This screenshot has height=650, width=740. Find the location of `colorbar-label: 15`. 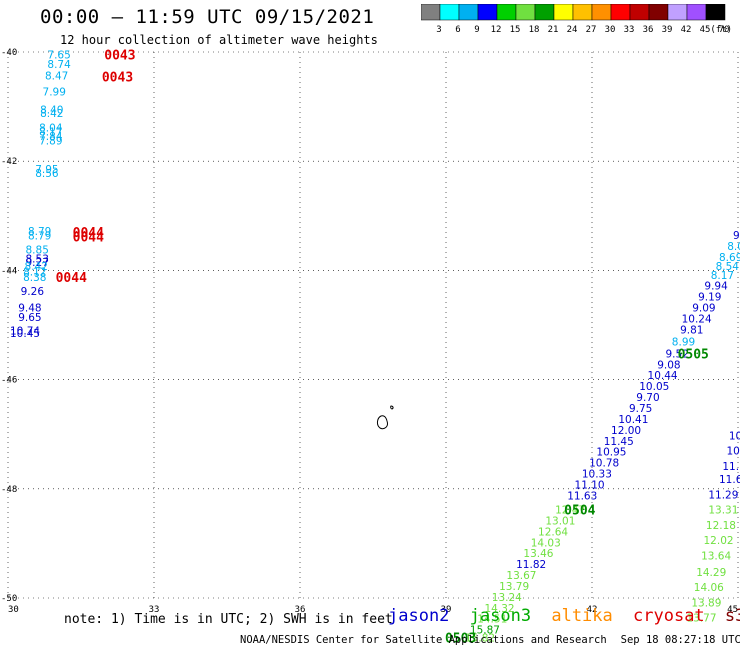

colorbar-label: 15 is located at coordinates (515, 29).